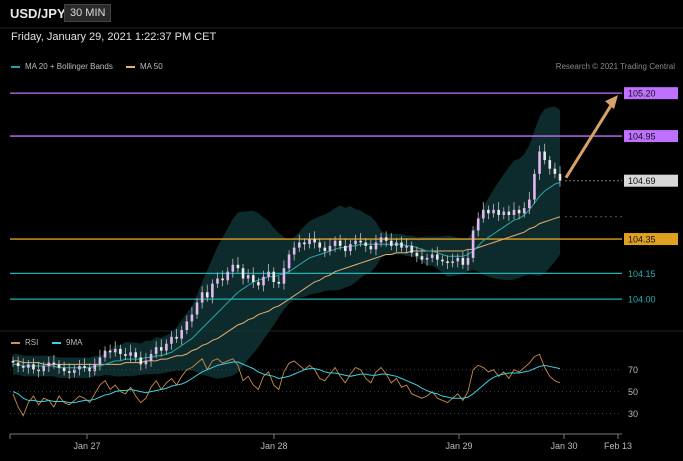 Image resolution: width=683 pixels, height=461 pixels. What do you see at coordinates (273, 446) in the screenshot?
I see `x-tick-label: Jan 28` at bounding box center [273, 446].